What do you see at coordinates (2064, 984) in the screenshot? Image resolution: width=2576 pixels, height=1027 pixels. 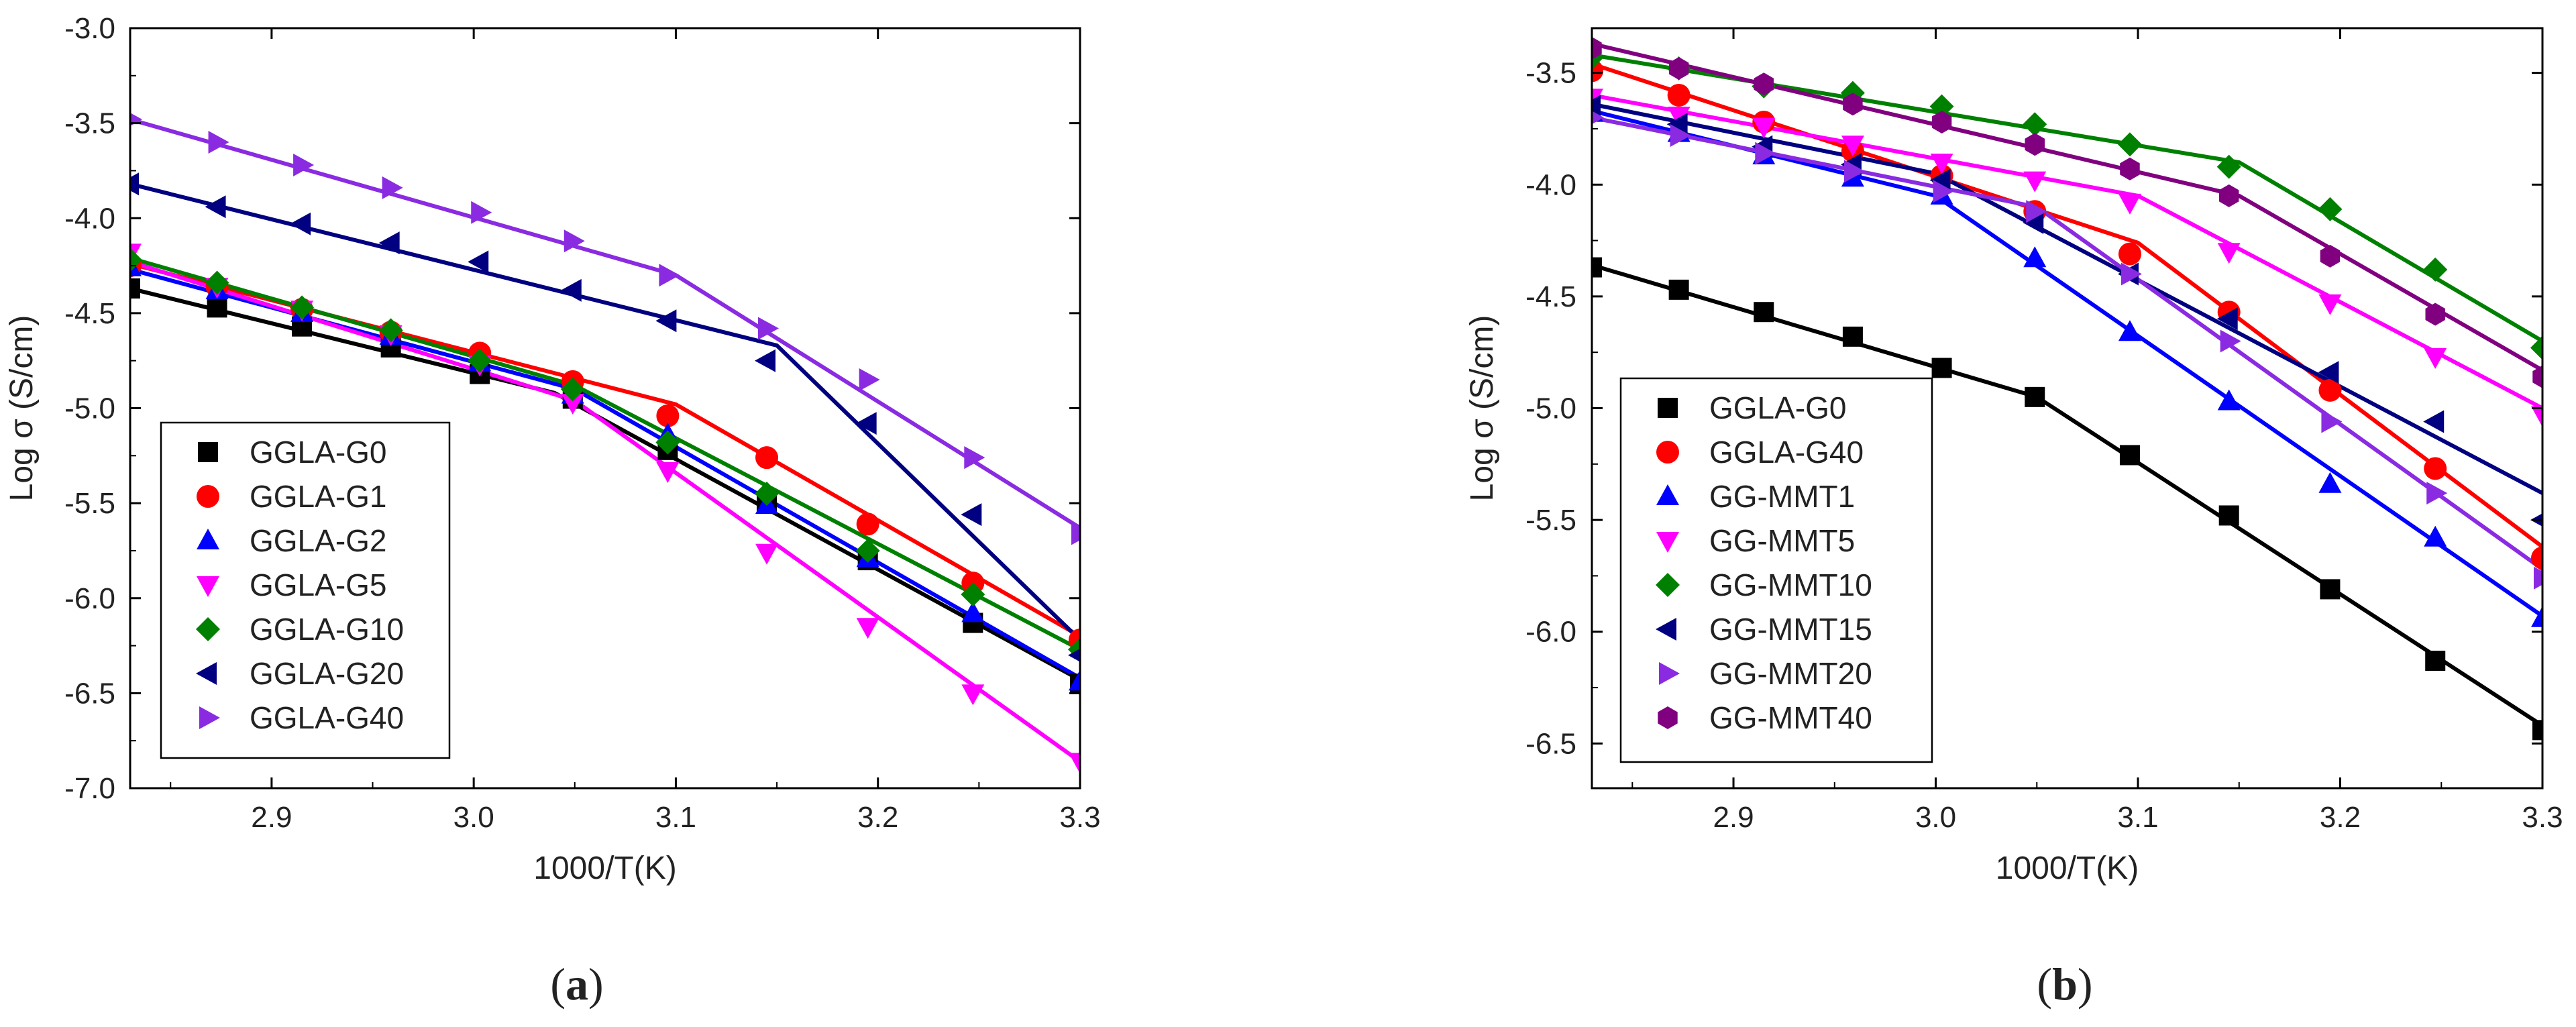 I see `panel-label: (b)` at bounding box center [2064, 984].